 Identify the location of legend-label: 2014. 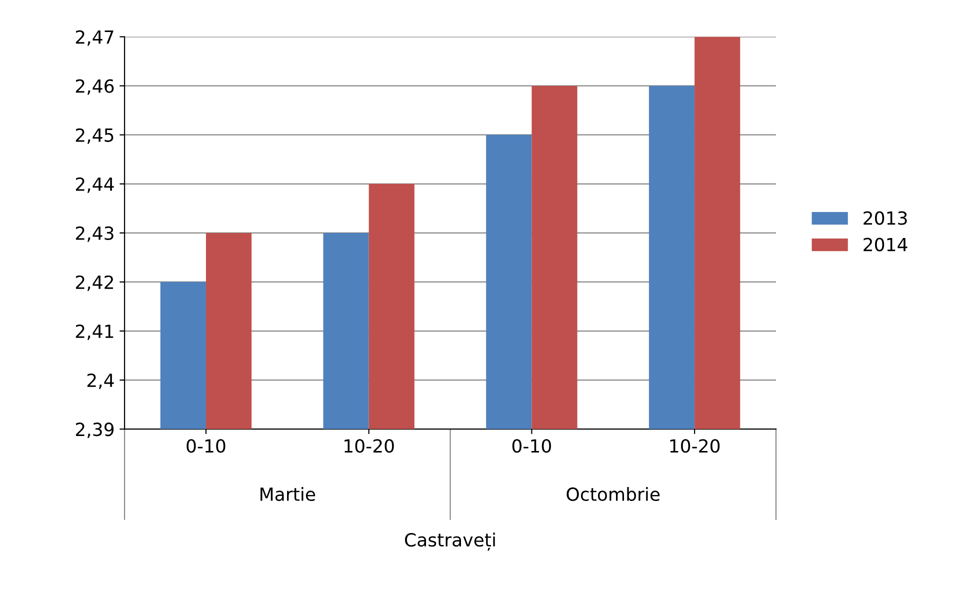
(886, 245).